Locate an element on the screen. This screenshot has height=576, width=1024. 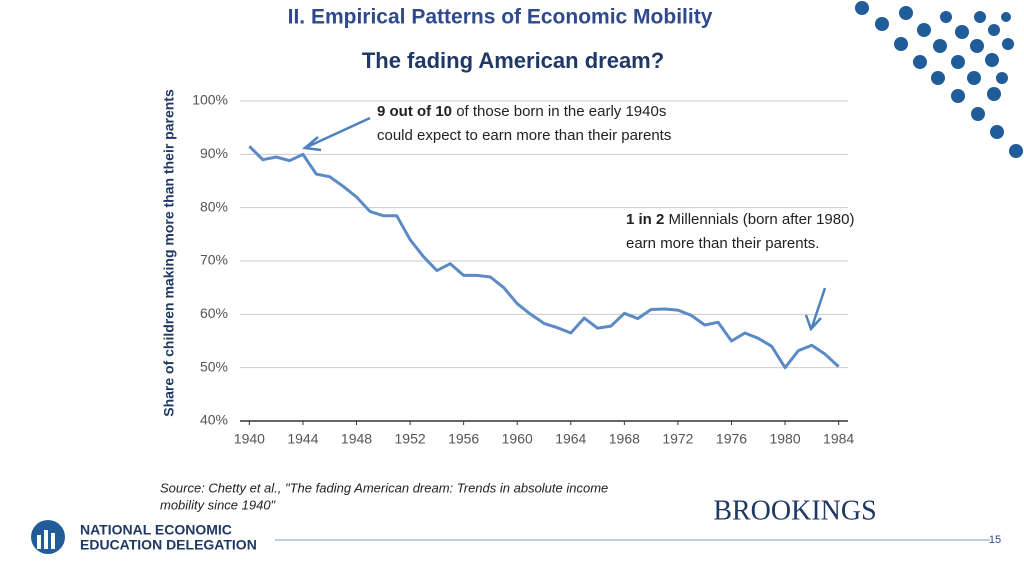
x-tick-label: 1964 is located at coordinates (570, 439).